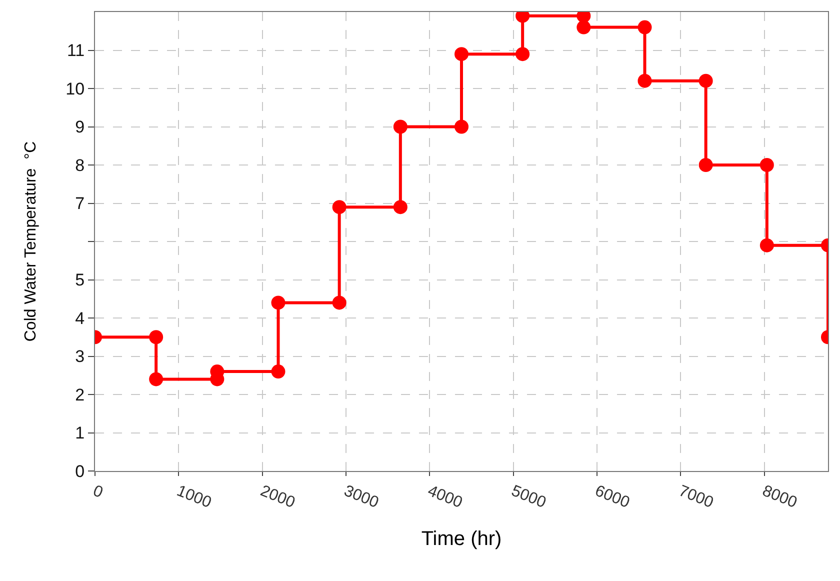  What do you see at coordinates (80, 433) in the screenshot?
I see `y-tick-label: 1` at bounding box center [80, 433].